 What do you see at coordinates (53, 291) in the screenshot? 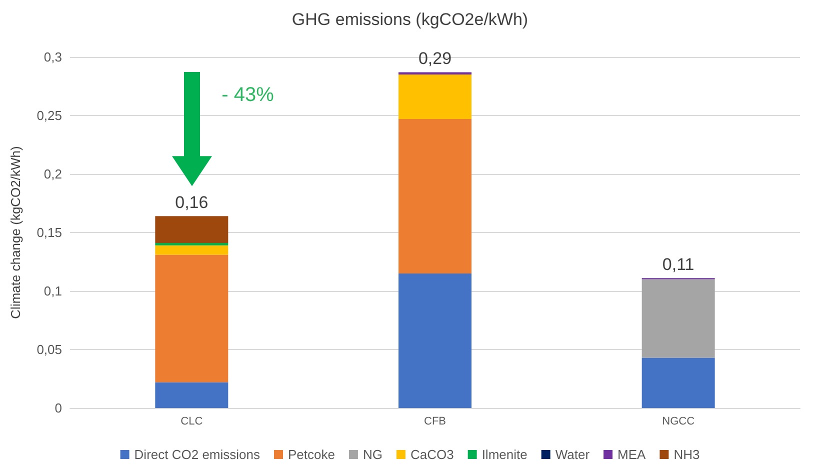
I see `y-tick-label: 0,1` at bounding box center [53, 291].